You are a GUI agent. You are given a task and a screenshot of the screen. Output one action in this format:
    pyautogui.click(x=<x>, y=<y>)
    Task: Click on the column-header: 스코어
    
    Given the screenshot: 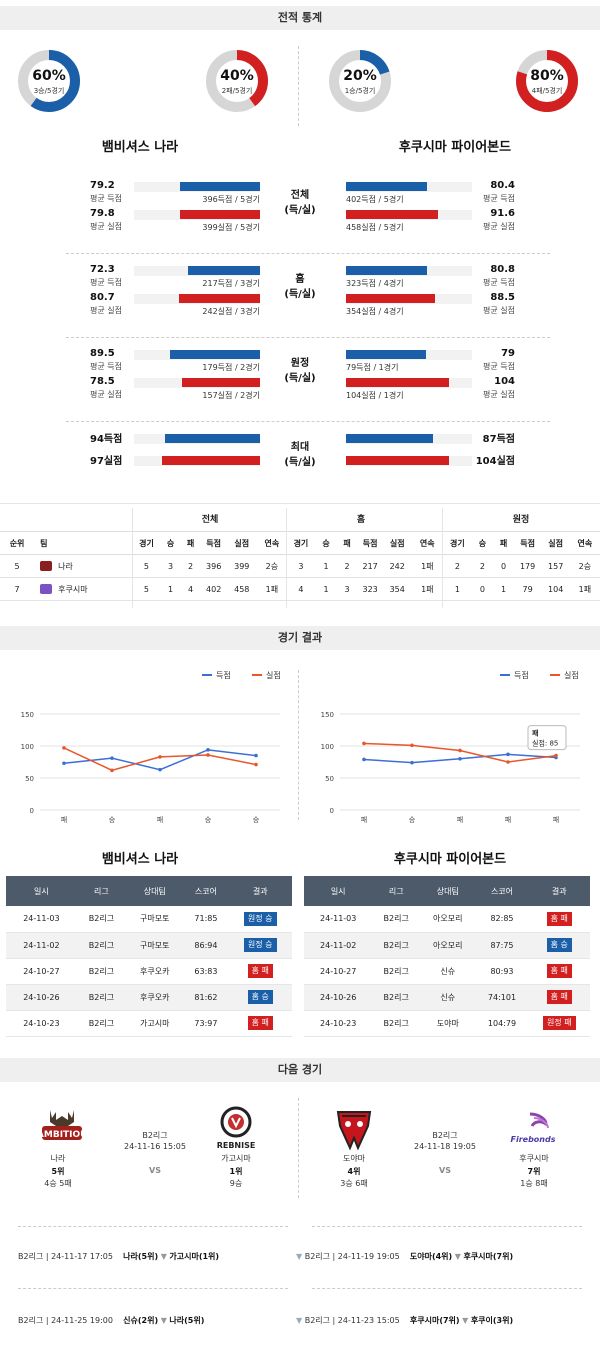 What is the action you would take?
    pyautogui.click(x=502, y=891)
    